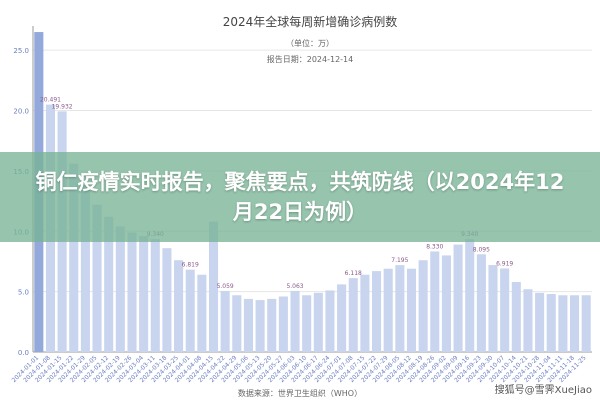 This screenshot has width=600, height=400. What do you see at coordinates (434, 246) in the screenshot?
I see `bar-value-label: 8.330` at bounding box center [434, 246].